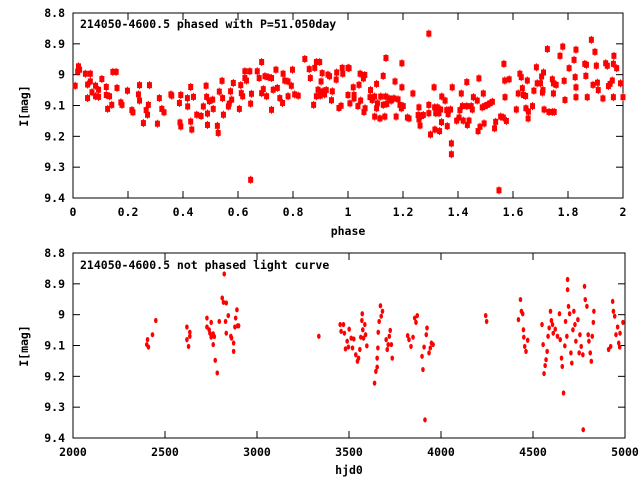 The width and height of the screenshot is (640, 485). I want to click on x-axis-label: hjd0, so click(349, 470).